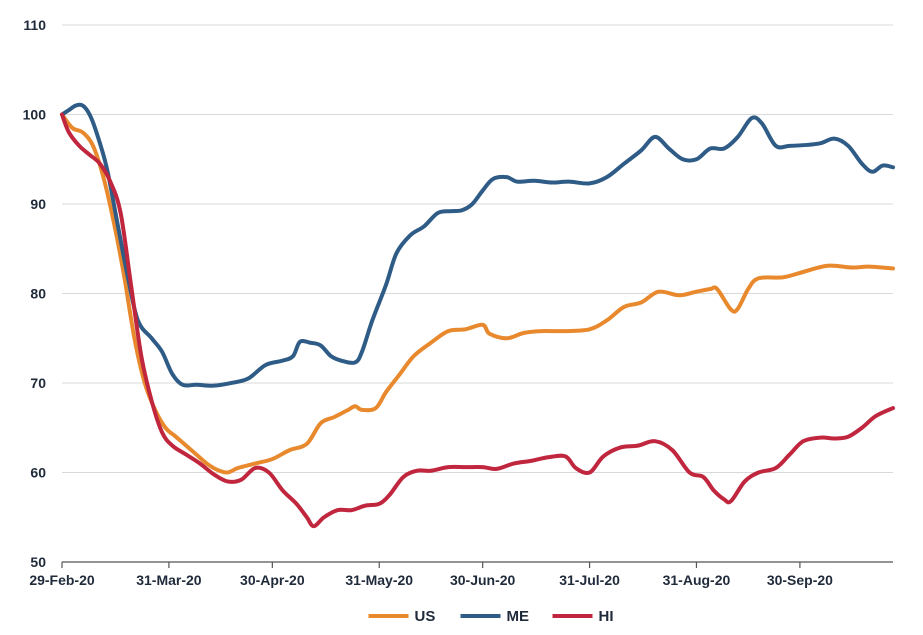 The width and height of the screenshot is (923, 635). I want to click on x-tick-label: 31-Mar-20, so click(169, 580).